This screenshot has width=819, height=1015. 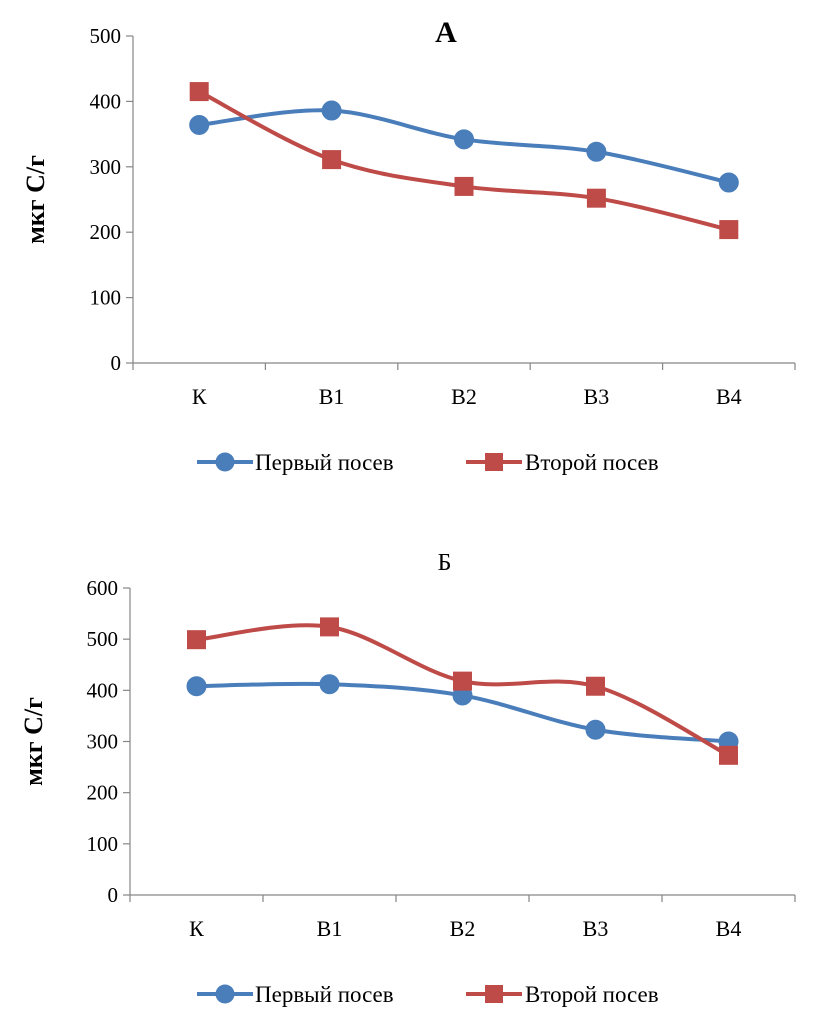 I want to click on chart-title: Б, so click(x=445, y=563).